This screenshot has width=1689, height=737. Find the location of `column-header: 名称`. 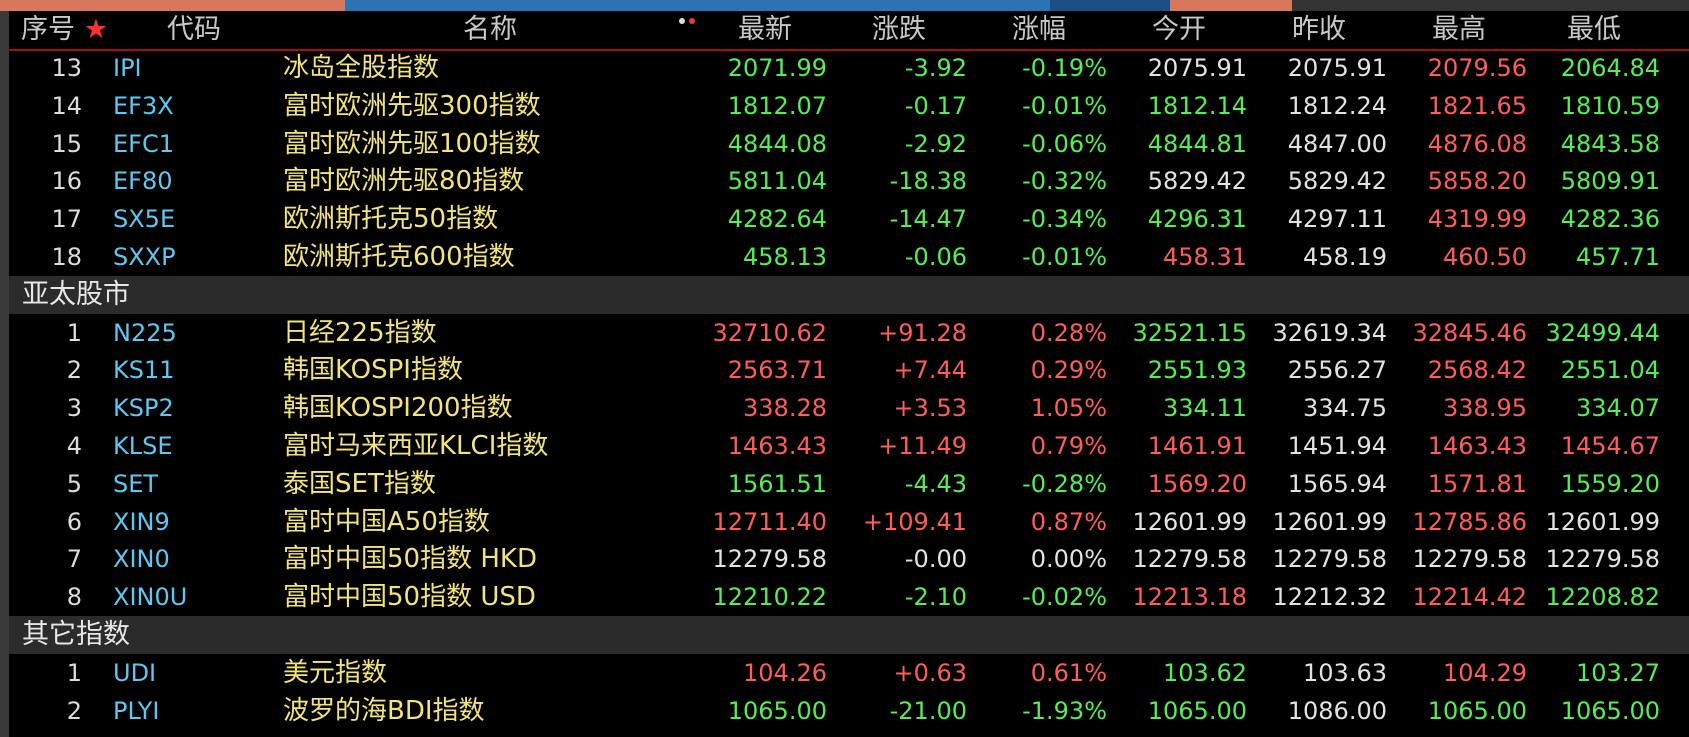

column-header: 名称 is located at coordinates (490, 29).